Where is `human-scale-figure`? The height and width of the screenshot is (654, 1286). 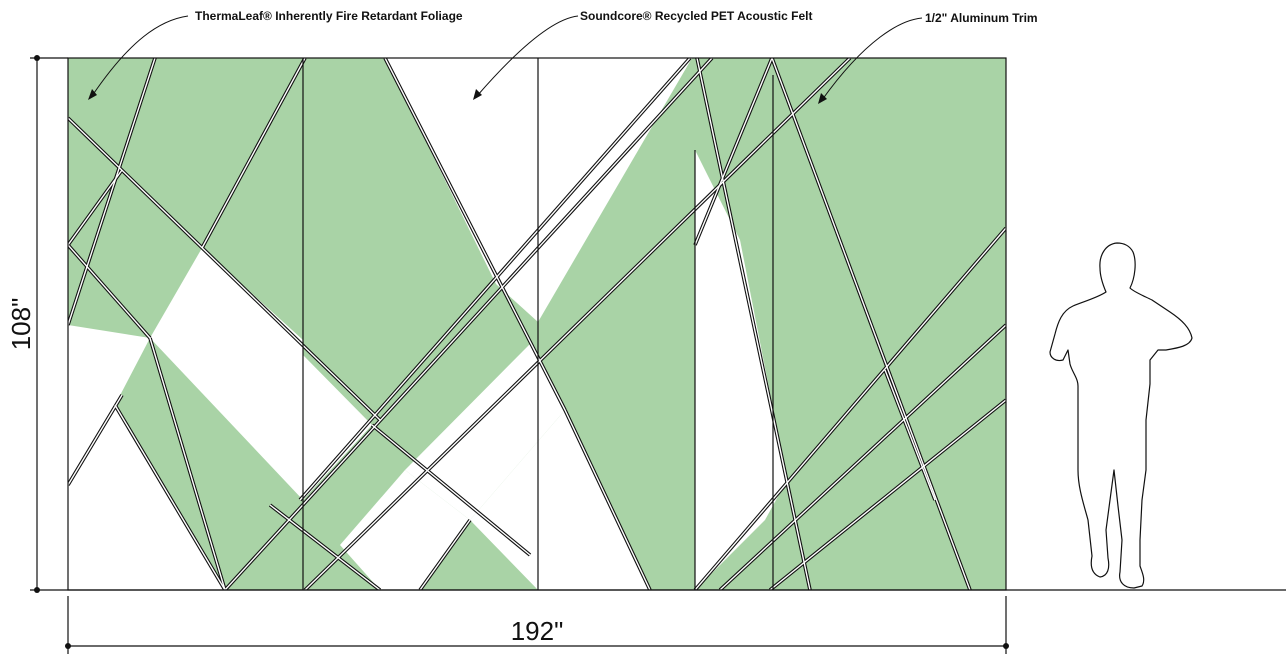
human-scale-figure is located at coordinates (1121, 415).